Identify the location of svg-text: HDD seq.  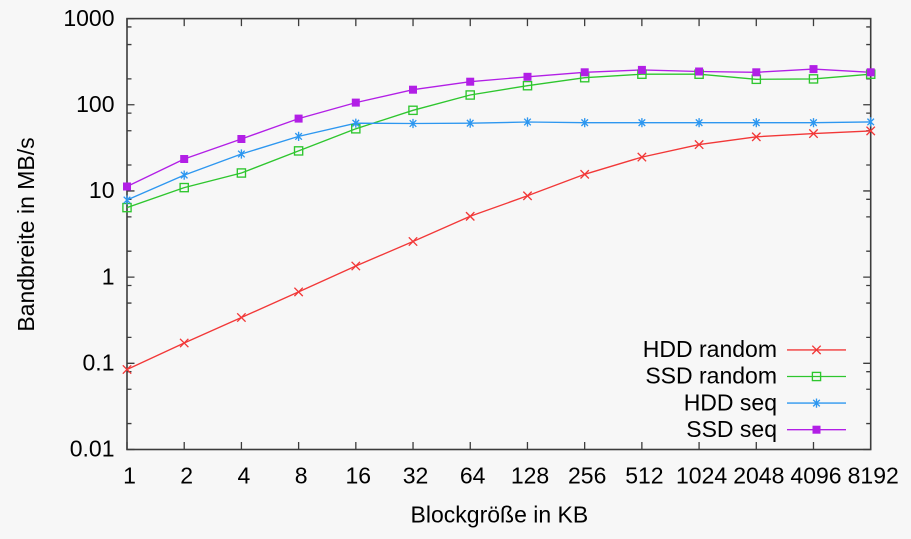
(730, 402).